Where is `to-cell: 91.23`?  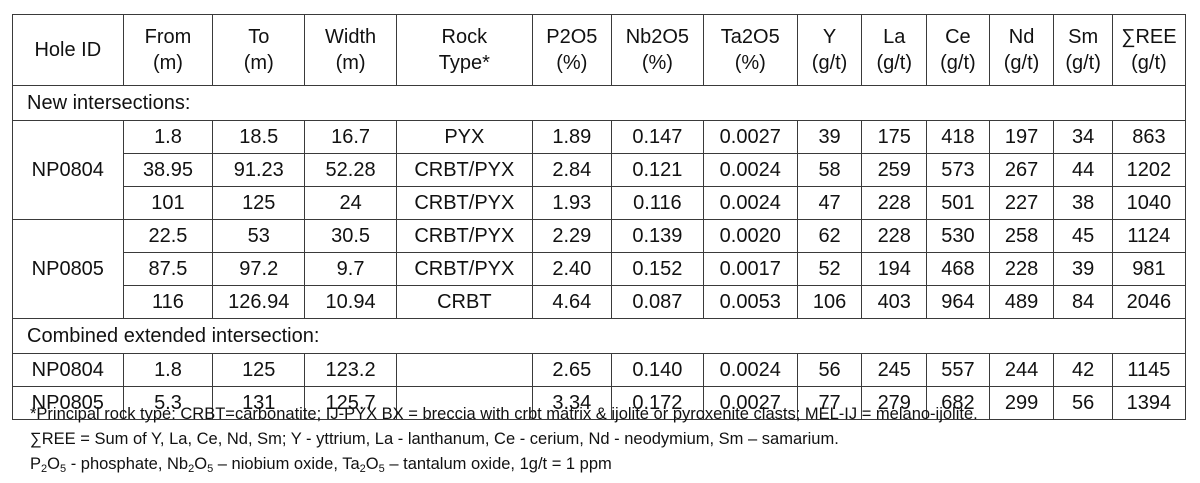 to-cell: 91.23 is located at coordinates (259, 170).